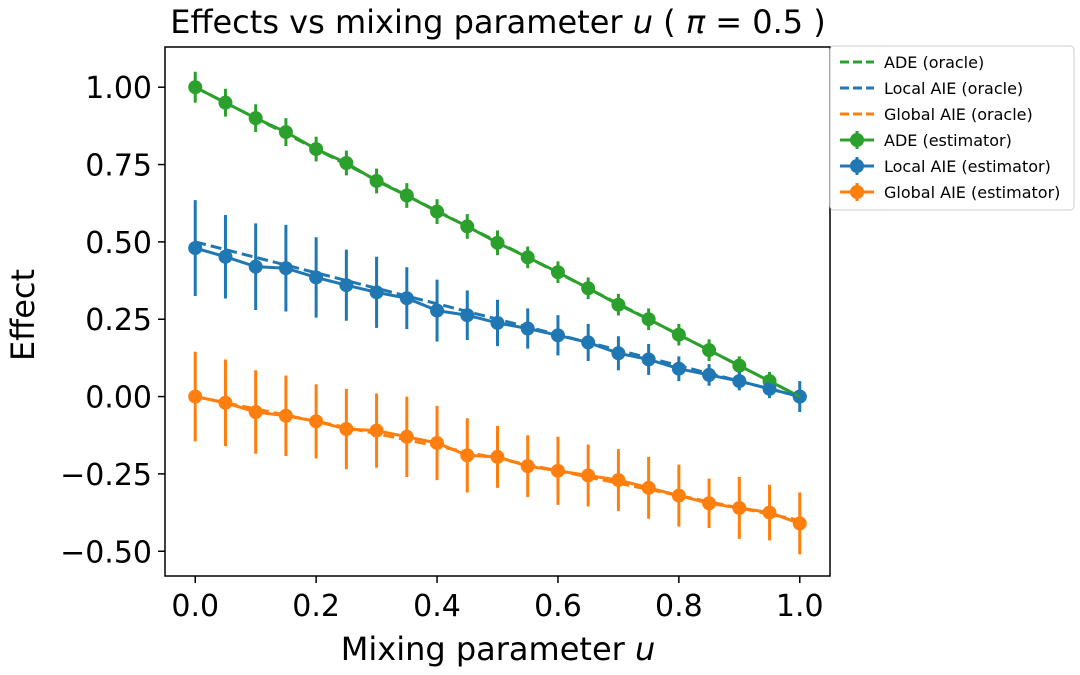 The width and height of the screenshot is (1080, 675). I want to click on x-tick-label: 0.2, so click(316, 606).